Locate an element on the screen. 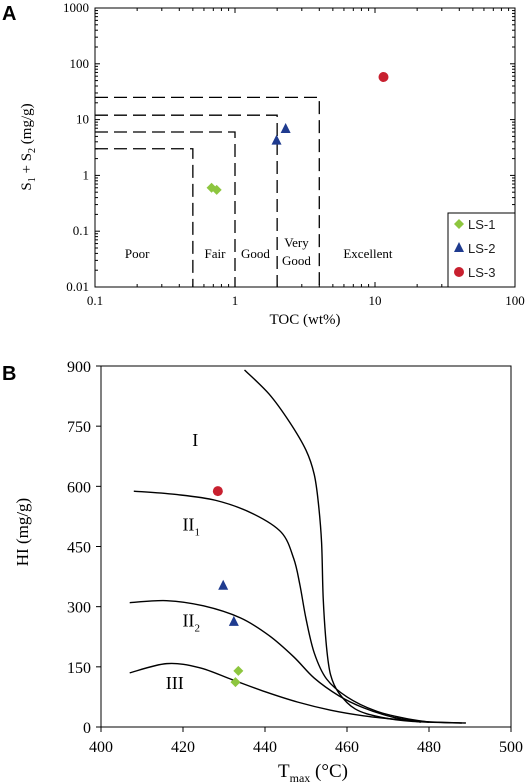  x-tick-label: 400 is located at coordinates (101, 747).